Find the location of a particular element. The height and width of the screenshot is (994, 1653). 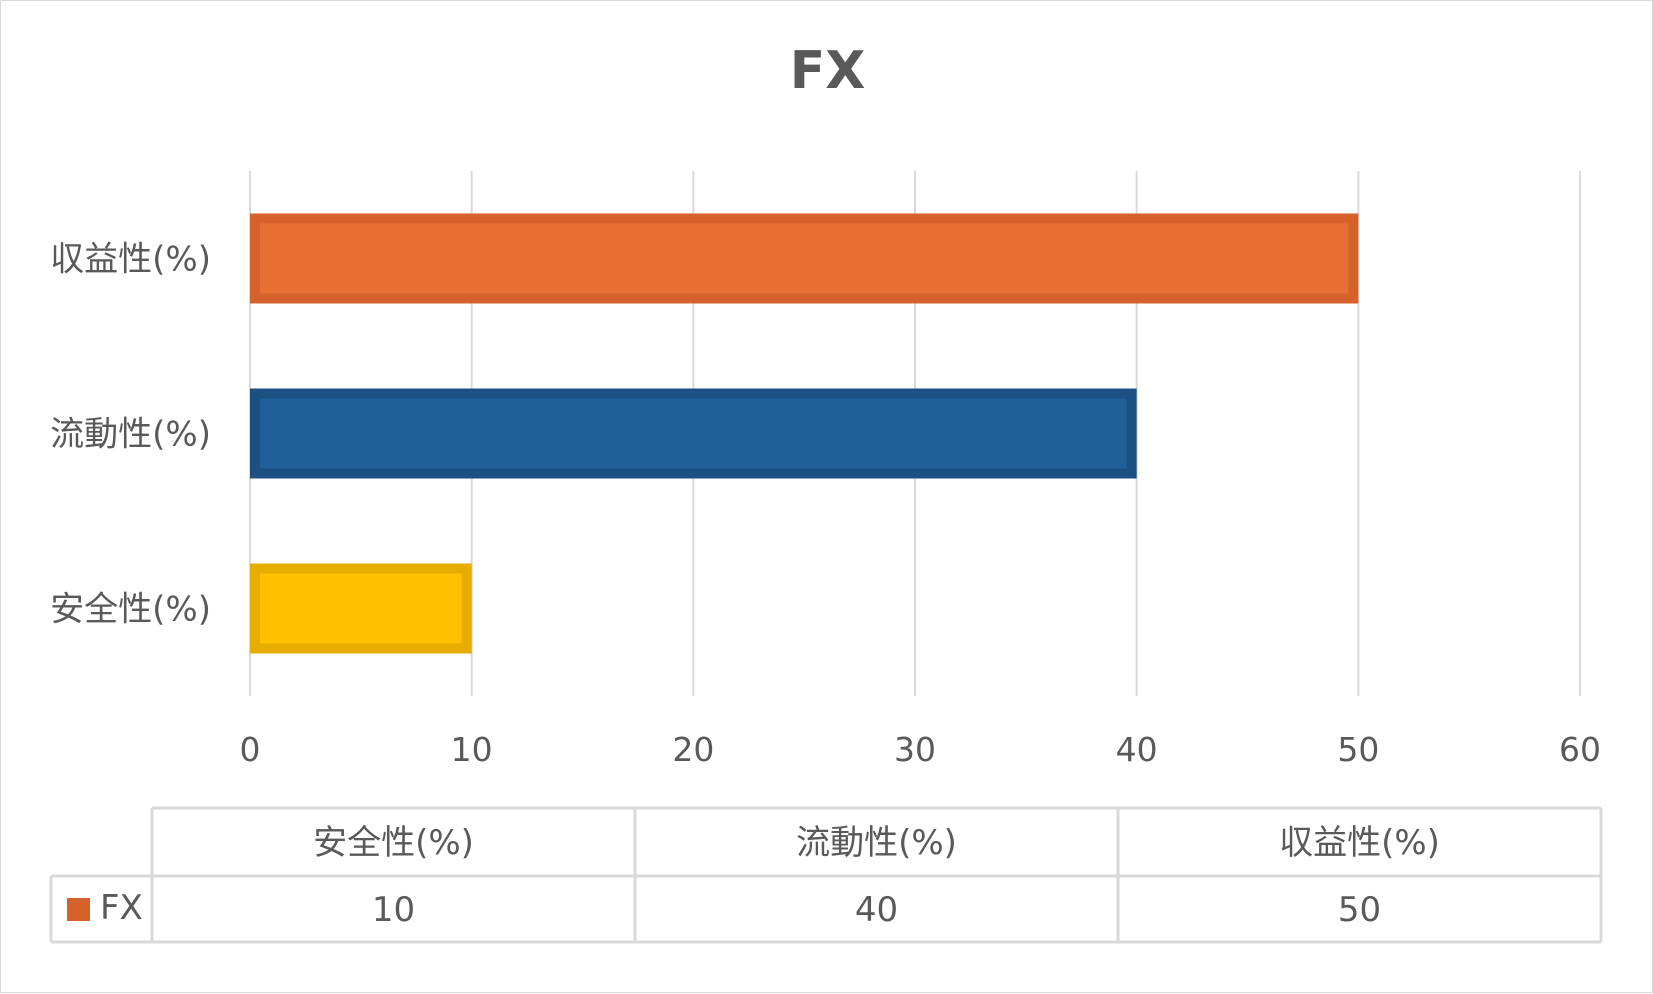

x-tick-label-0: 0 is located at coordinates (250, 749).